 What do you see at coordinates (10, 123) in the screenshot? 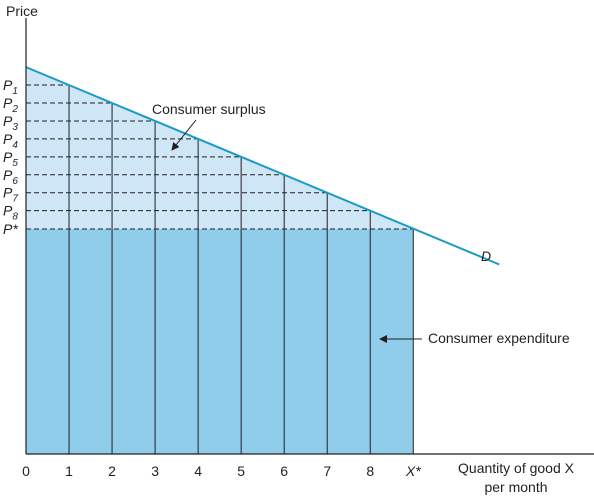
I see `price-label-3: P3` at bounding box center [10, 123].